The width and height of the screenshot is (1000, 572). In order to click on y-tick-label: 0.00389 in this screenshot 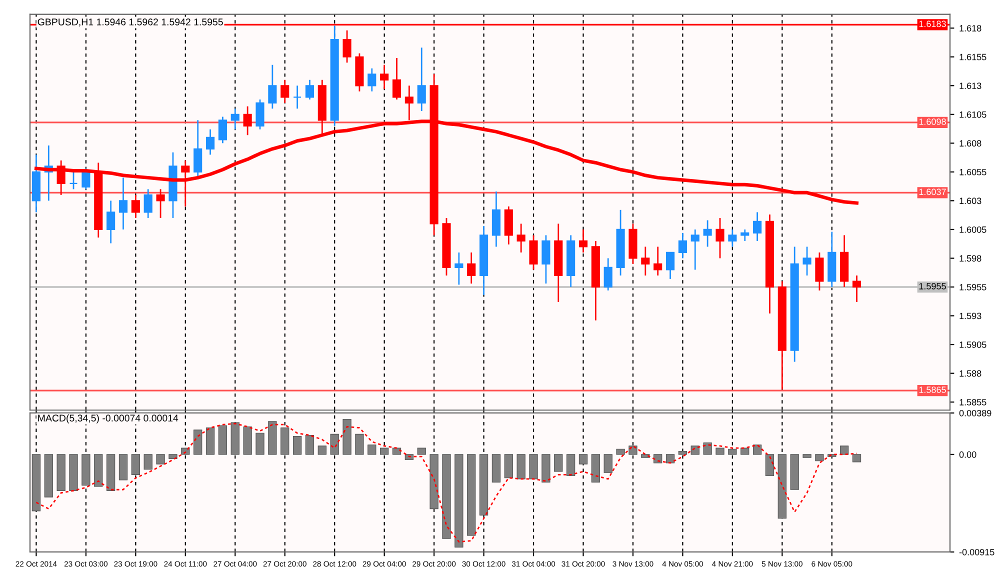, I will do `click(975, 413)`.